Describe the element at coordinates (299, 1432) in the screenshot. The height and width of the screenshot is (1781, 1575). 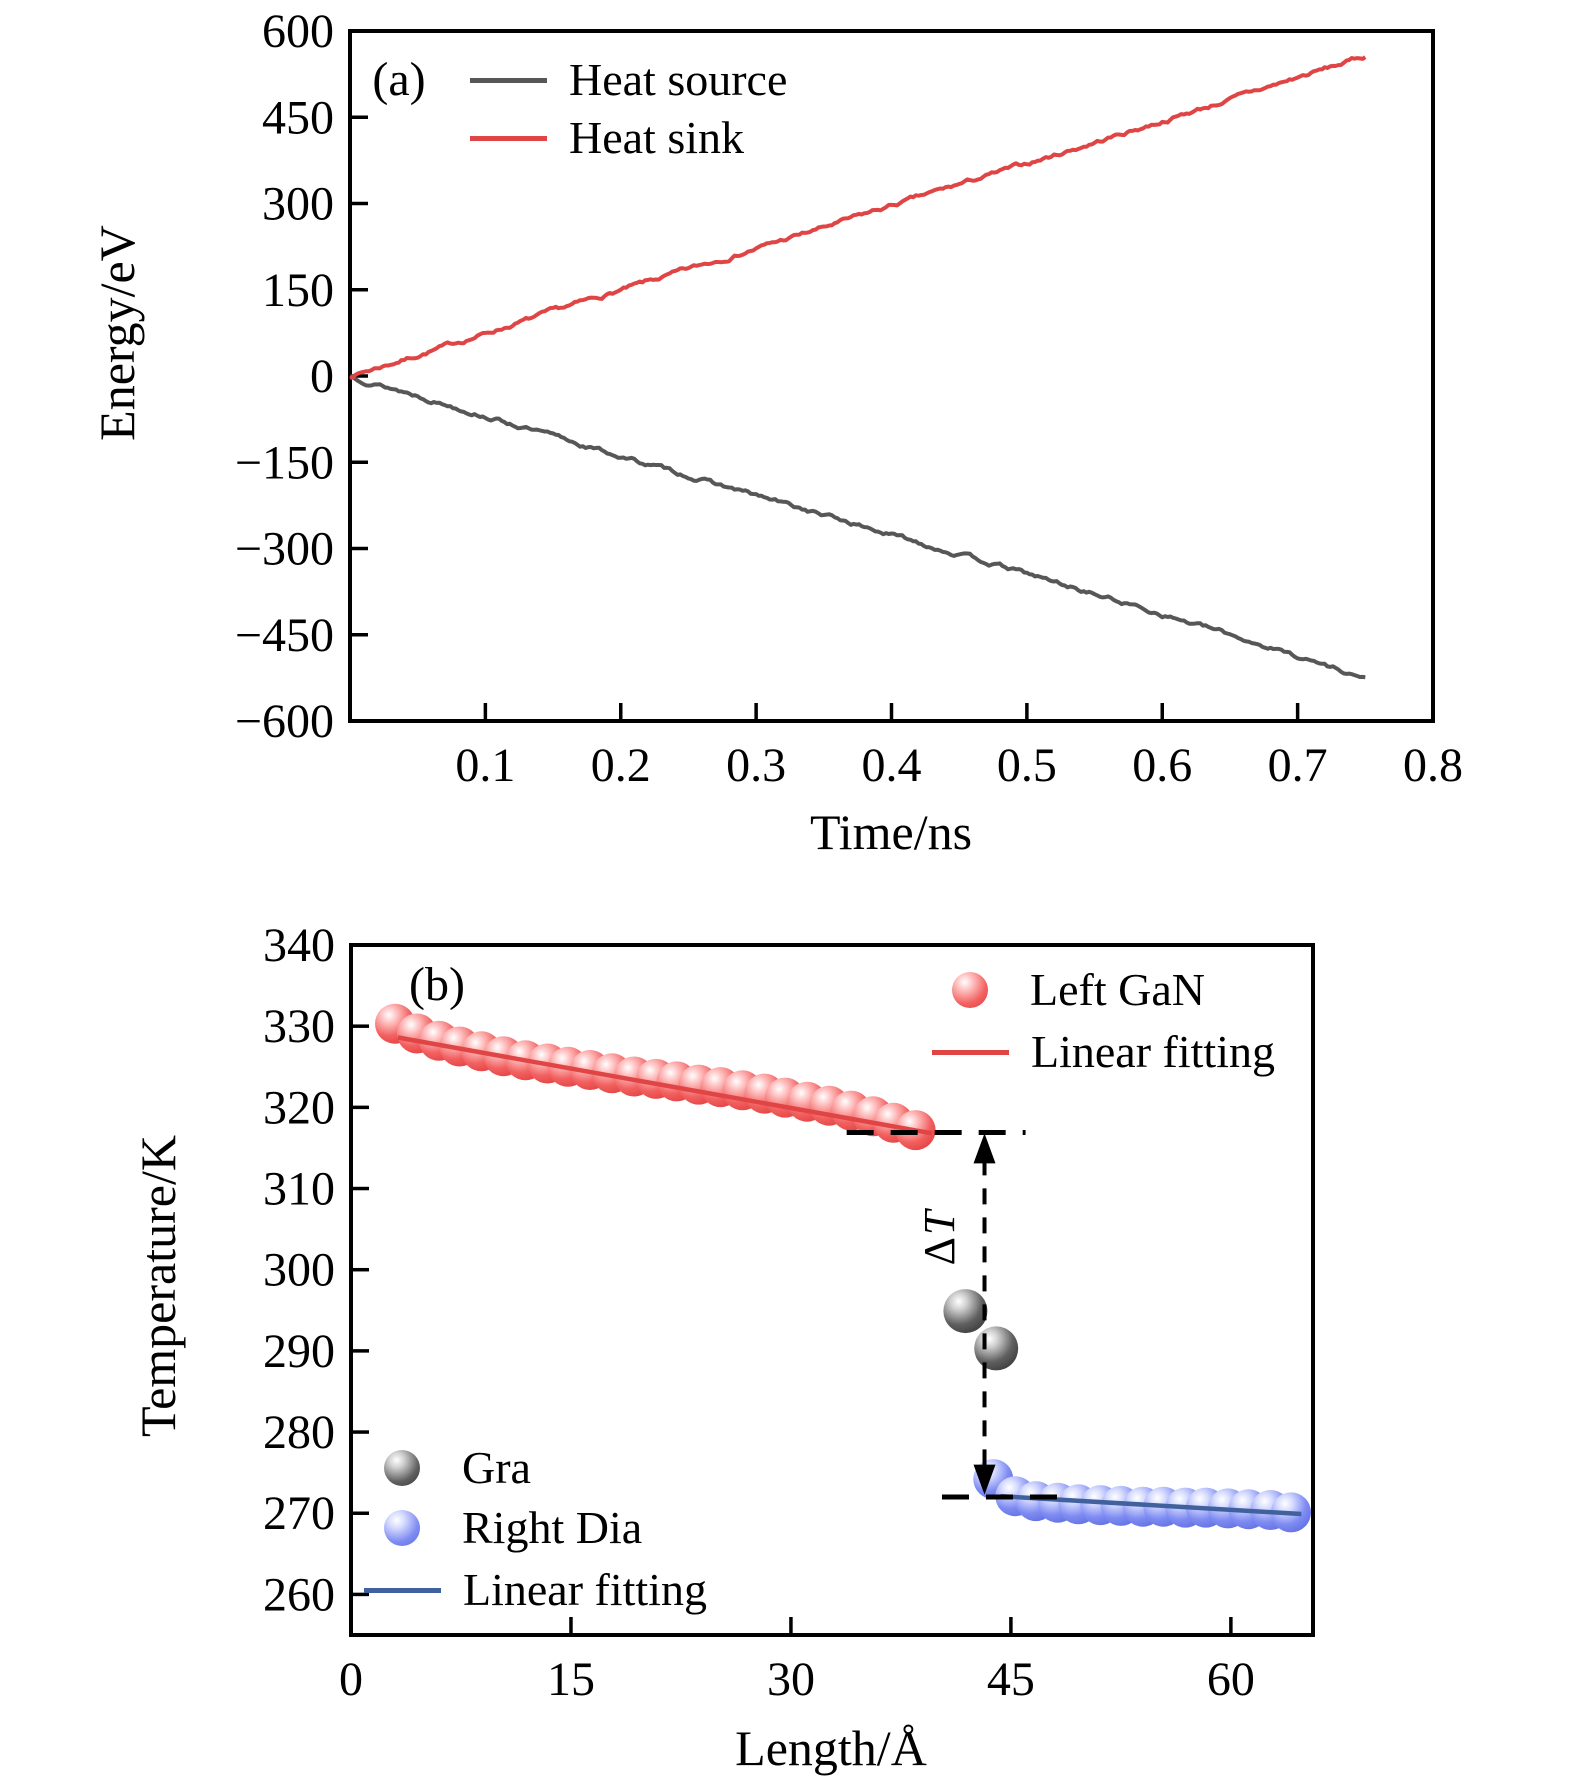
I see `panel-b-y-tick-label: 280` at that location.